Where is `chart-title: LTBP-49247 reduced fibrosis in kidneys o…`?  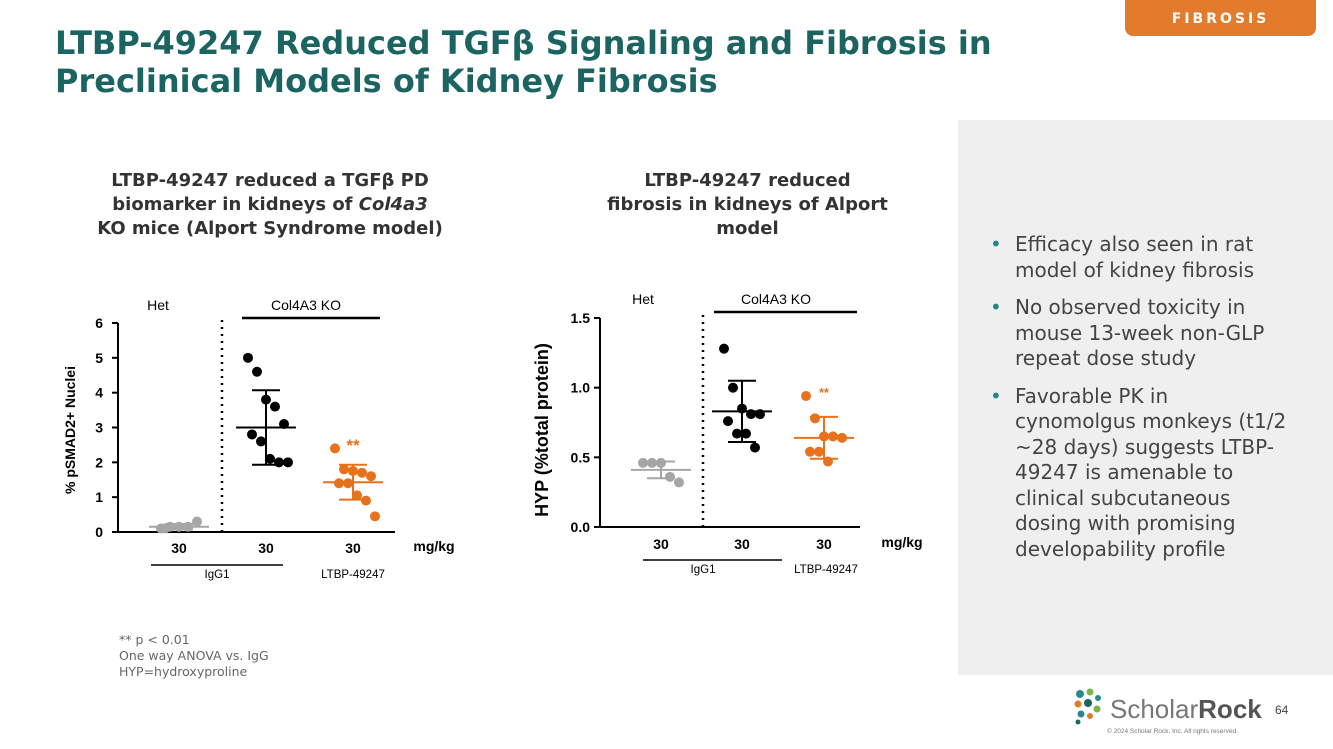
chart-title: LTBP-49247 reduced fibrosis in kidneys o… is located at coordinates (747, 205).